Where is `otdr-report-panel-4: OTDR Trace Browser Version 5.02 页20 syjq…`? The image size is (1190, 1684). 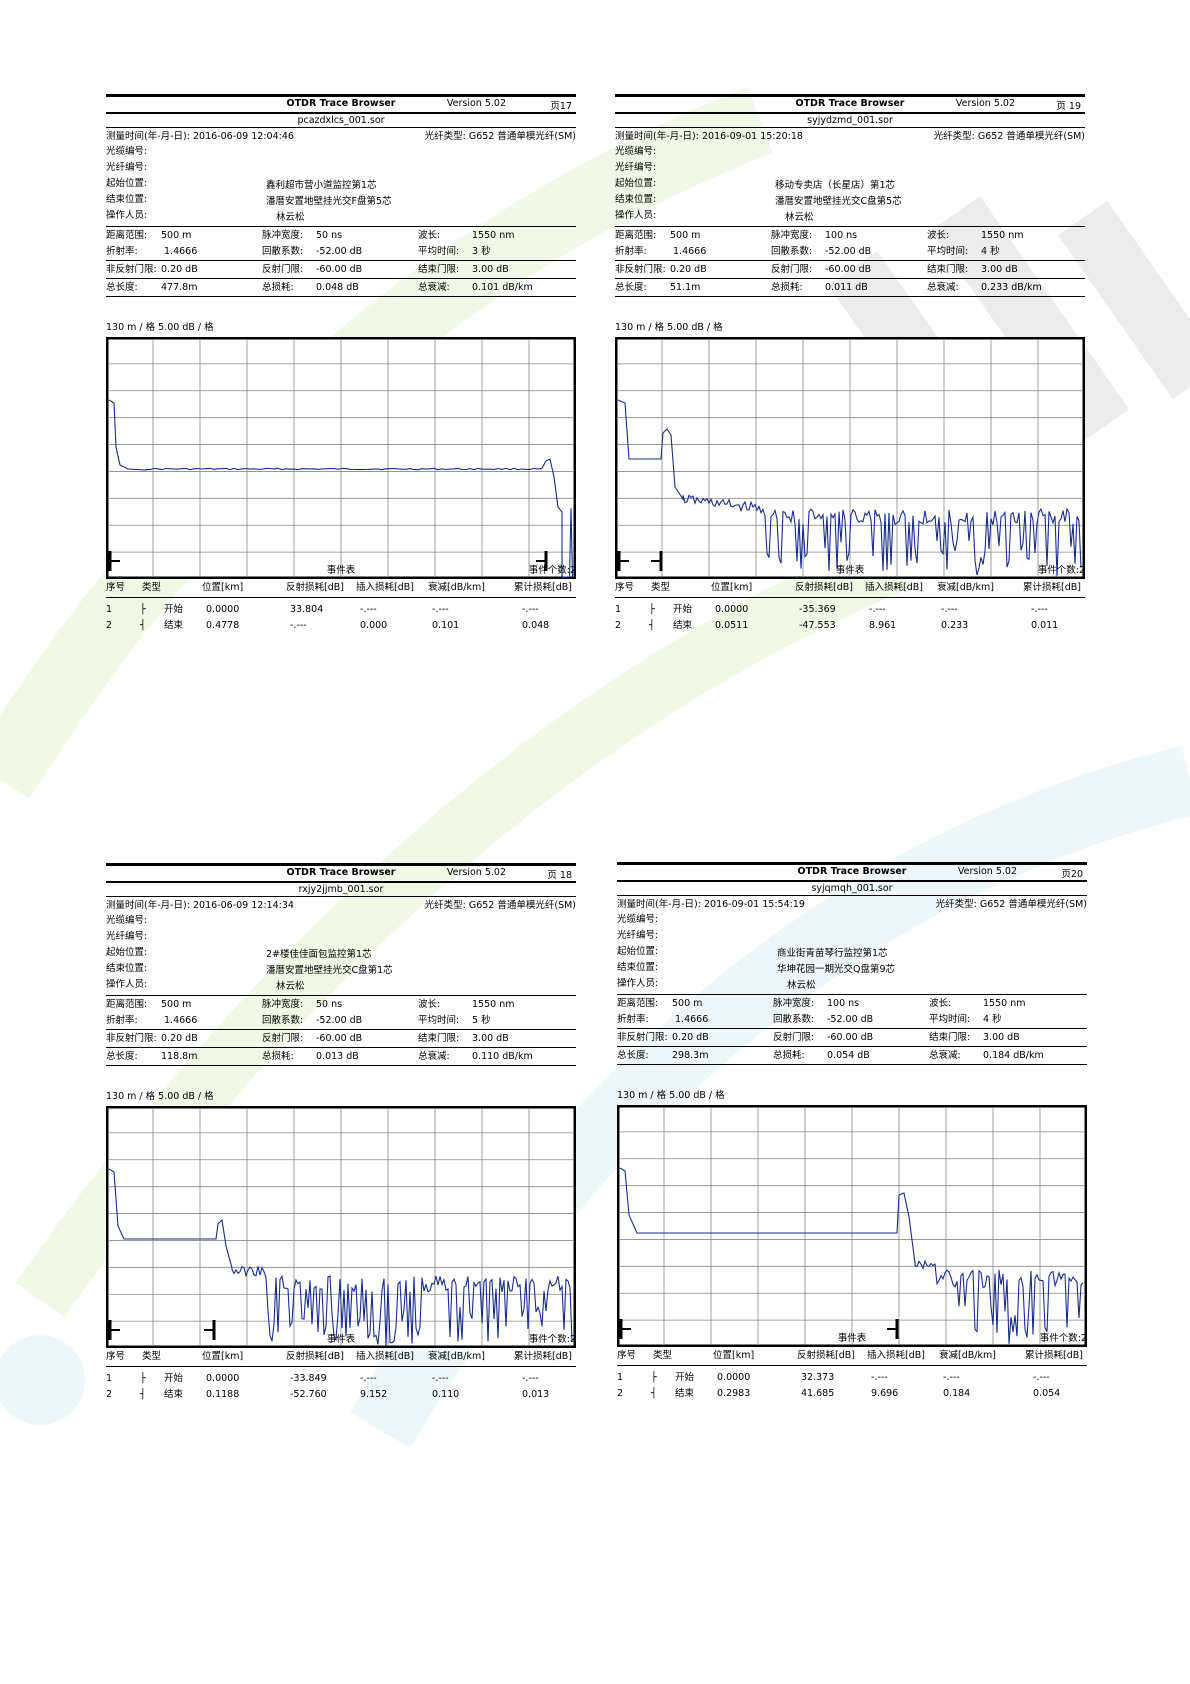
otdr-report-panel-4: OTDR Trace Browser Version 5.02 页20 syjq… is located at coordinates (852, 1142).